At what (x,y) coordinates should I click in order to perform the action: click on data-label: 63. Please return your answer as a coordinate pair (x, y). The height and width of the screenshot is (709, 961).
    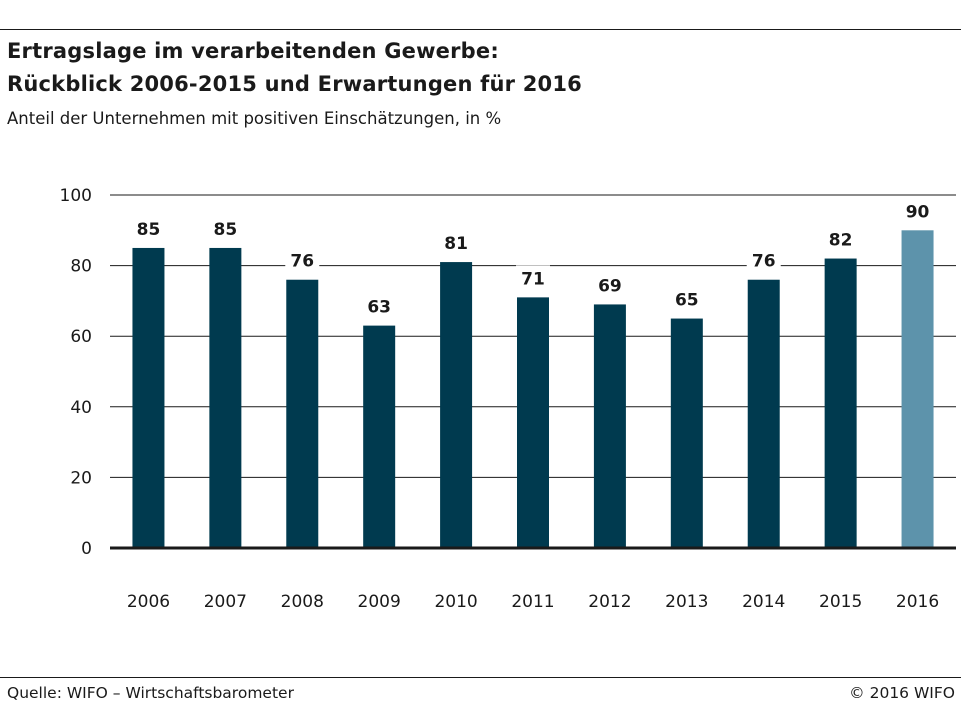
    Looking at the image, I should click on (379, 308).